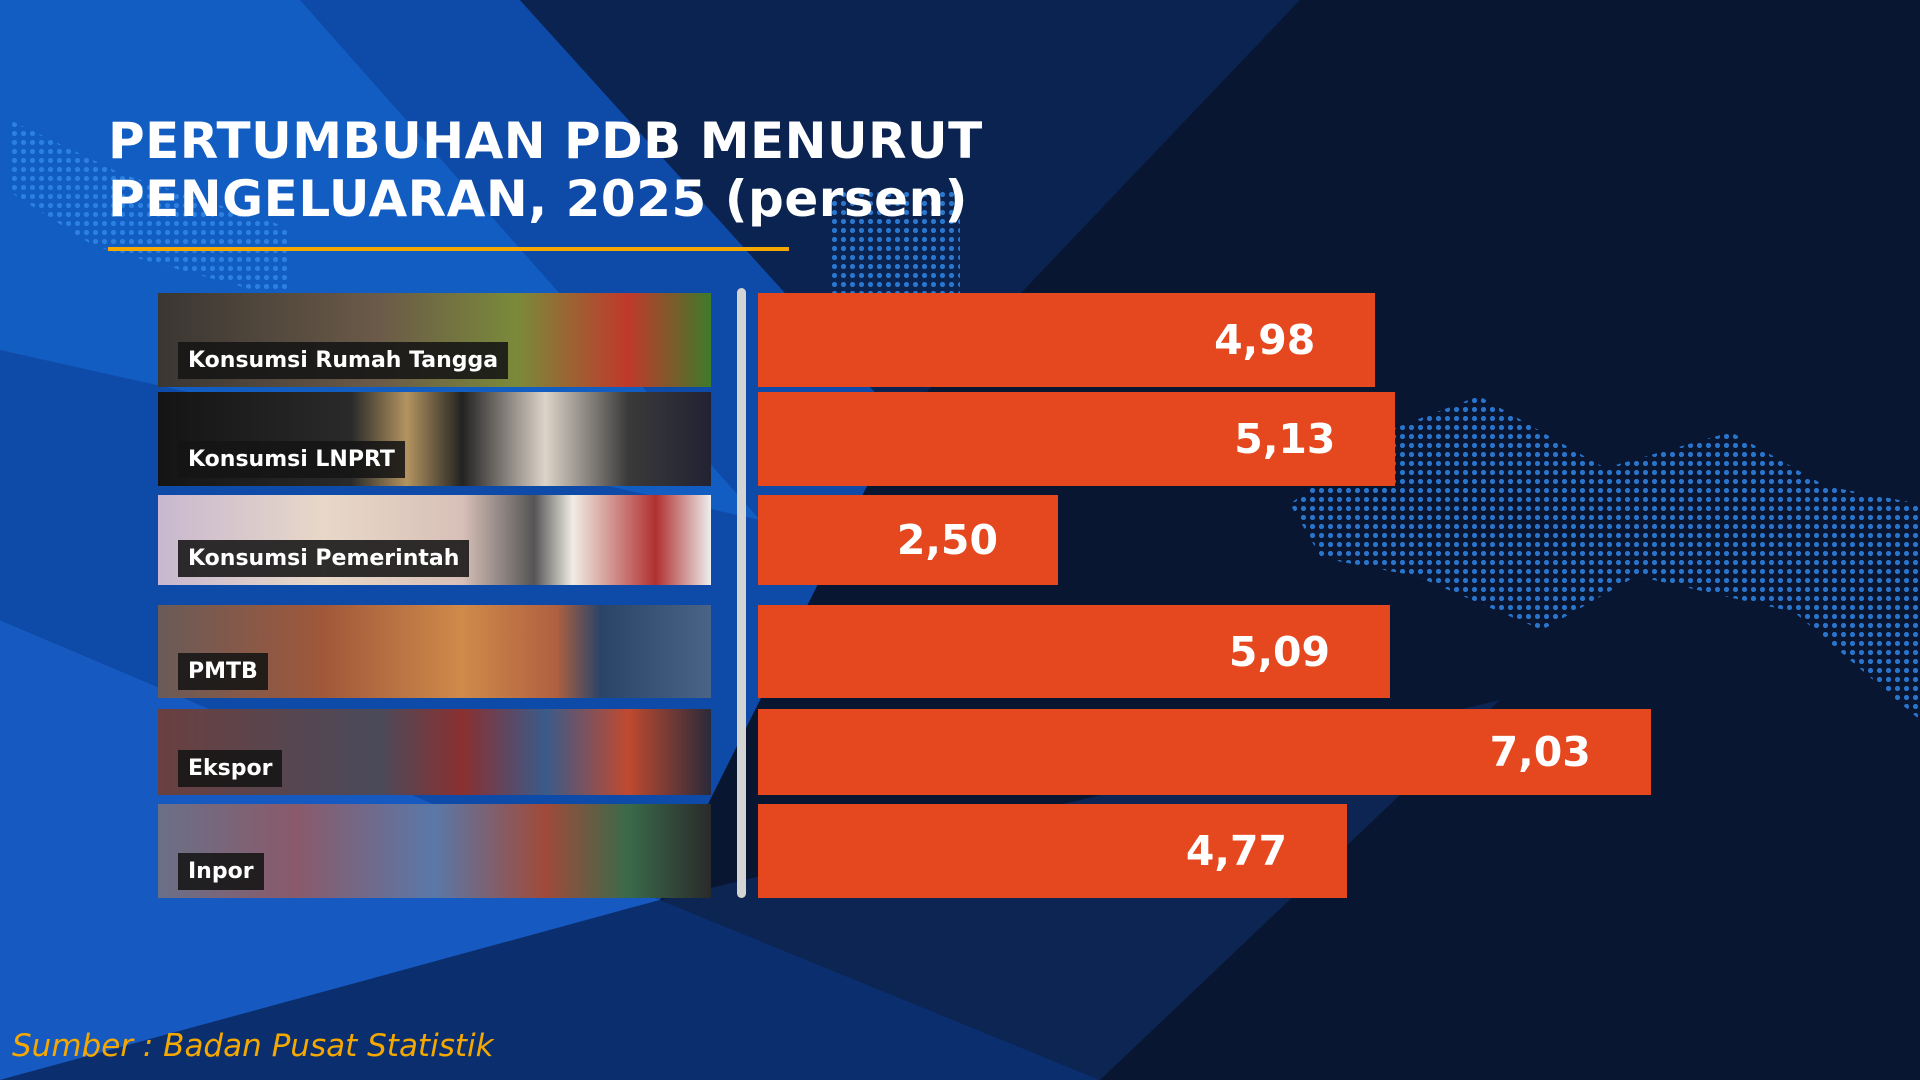 This screenshot has width=1920, height=1080. Describe the element at coordinates (1204, 752) in the screenshot. I see `bar-ekspor: 7,03` at that location.